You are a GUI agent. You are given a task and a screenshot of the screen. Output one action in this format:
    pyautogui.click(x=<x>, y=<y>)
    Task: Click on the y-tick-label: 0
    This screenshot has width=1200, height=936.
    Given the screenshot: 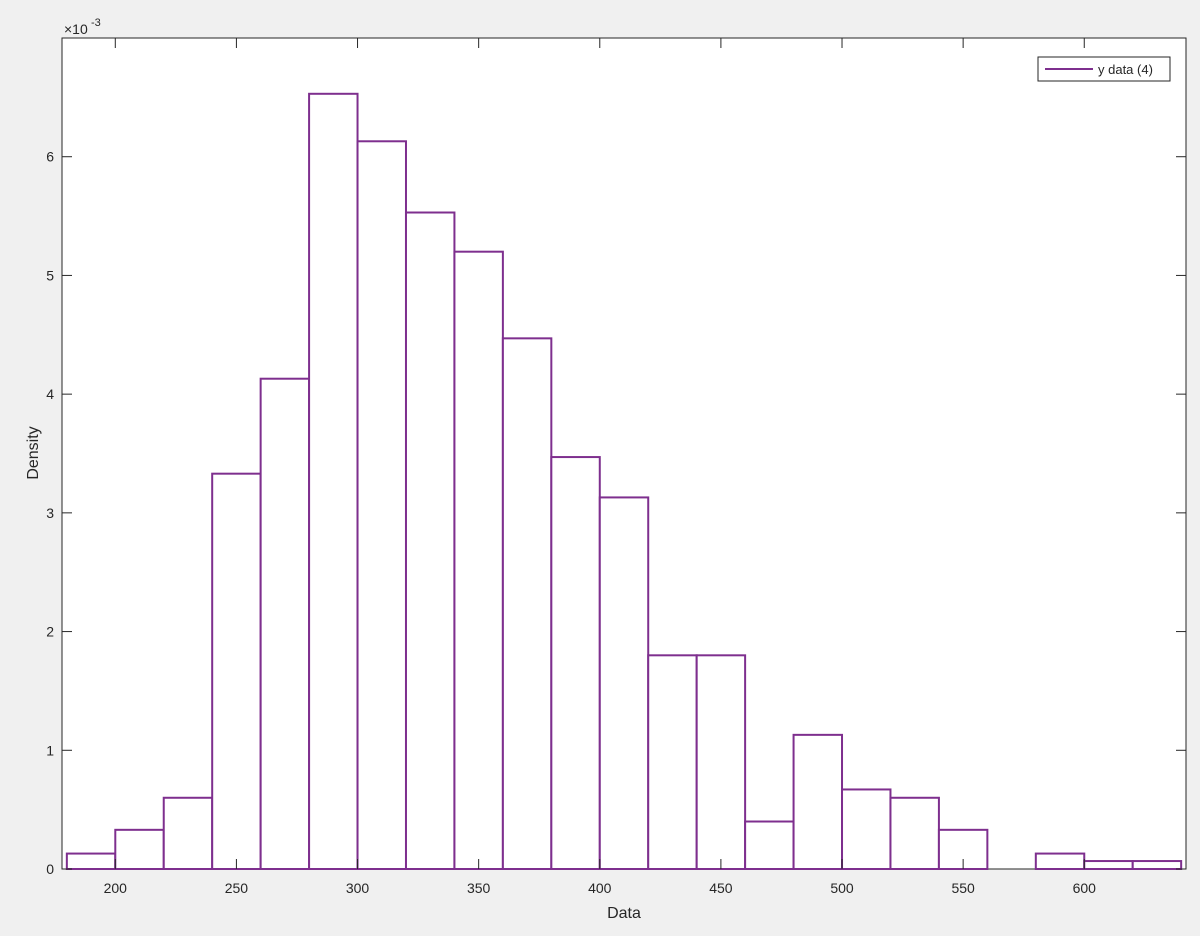 What is the action you would take?
    pyautogui.click(x=50, y=869)
    